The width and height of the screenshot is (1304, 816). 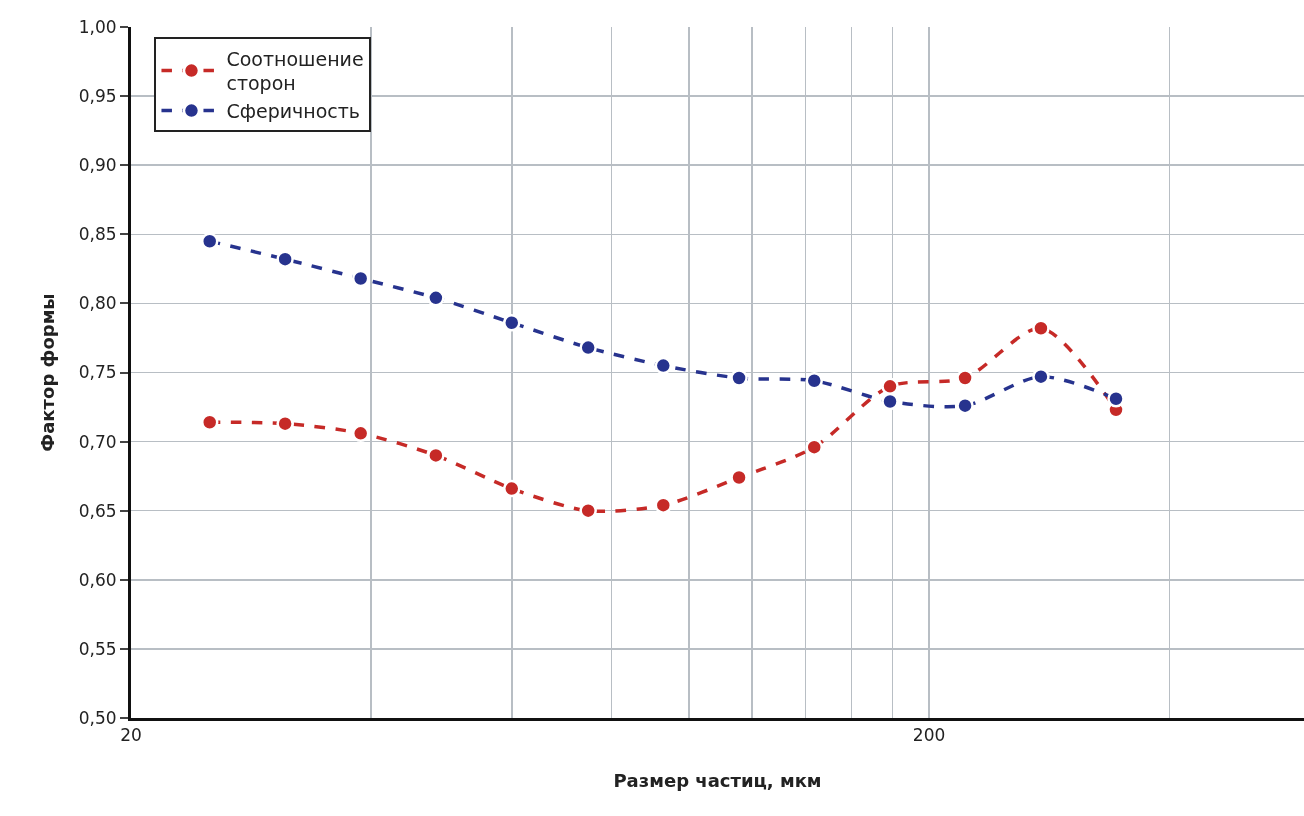 I want to click on y-tick-label: 0,70, so click(x=97, y=441).